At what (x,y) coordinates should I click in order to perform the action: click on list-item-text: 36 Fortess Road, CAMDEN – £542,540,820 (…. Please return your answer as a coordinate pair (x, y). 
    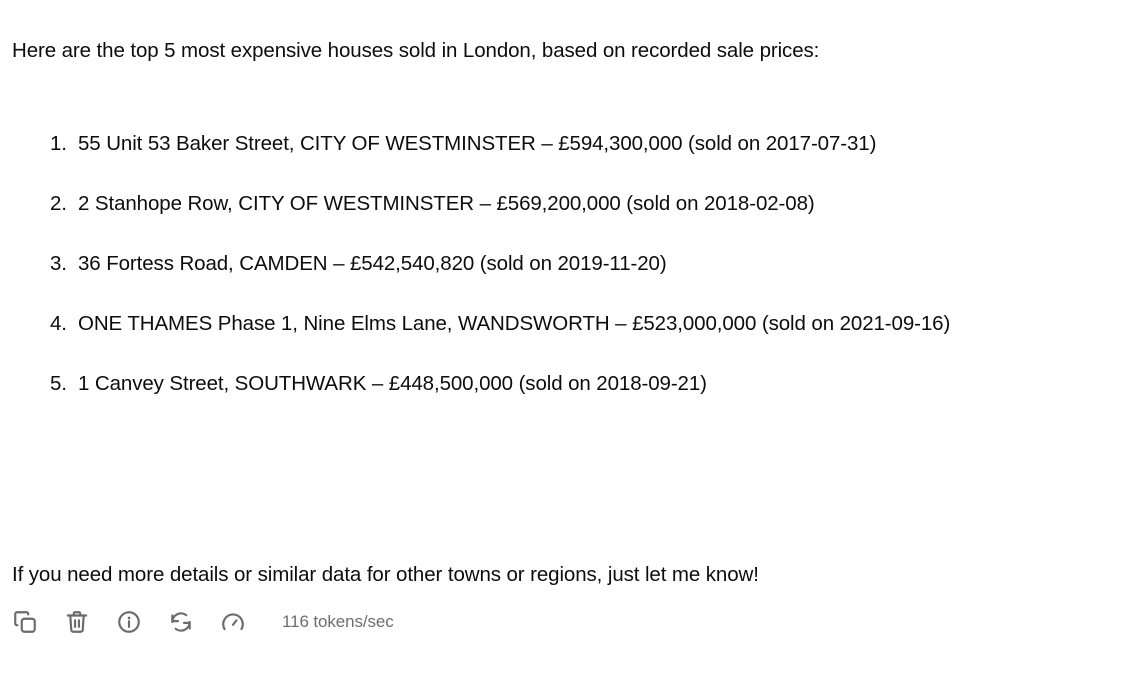
    Looking at the image, I should click on (372, 263).